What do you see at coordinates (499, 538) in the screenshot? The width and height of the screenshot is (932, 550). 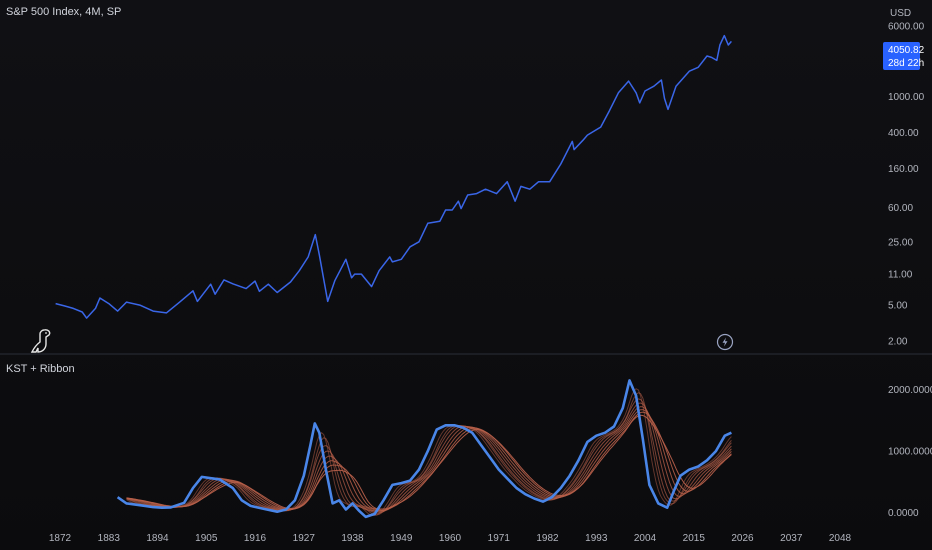 I see `time-axis-tick: 1971` at bounding box center [499, 538].